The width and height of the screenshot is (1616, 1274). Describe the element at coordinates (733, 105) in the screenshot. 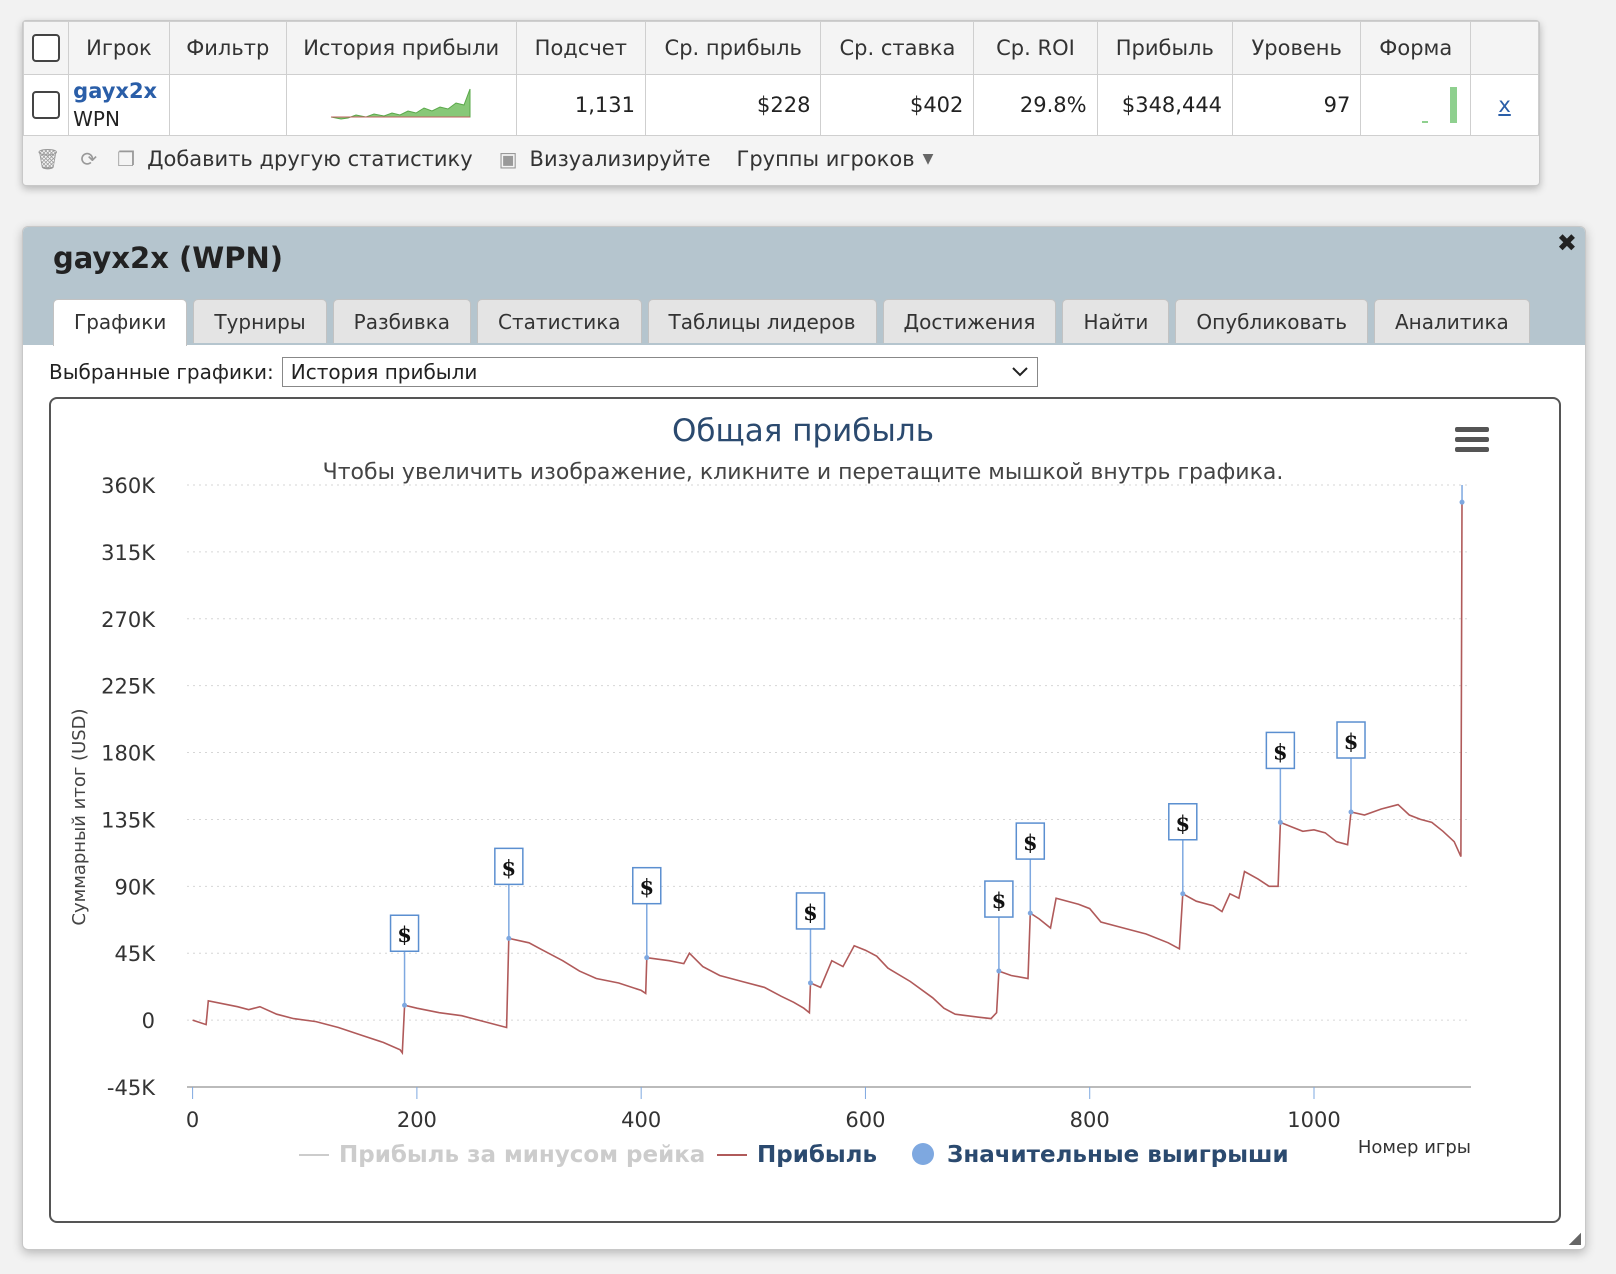

I see `avg-profit-cell: $228` at that location.